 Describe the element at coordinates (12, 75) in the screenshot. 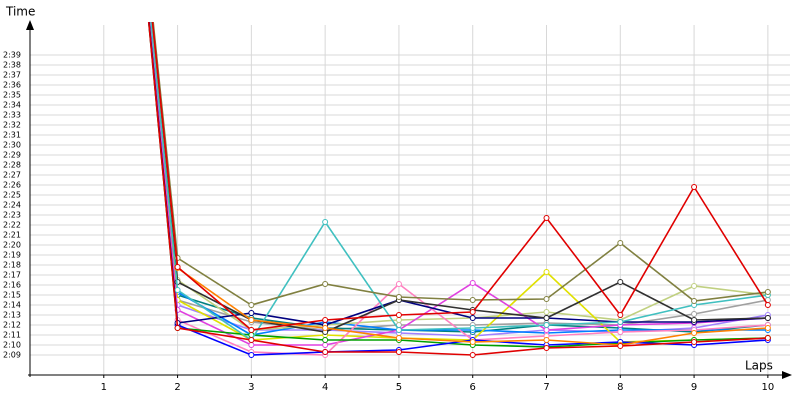

I see `y-tick-label: 2:37` at that location.